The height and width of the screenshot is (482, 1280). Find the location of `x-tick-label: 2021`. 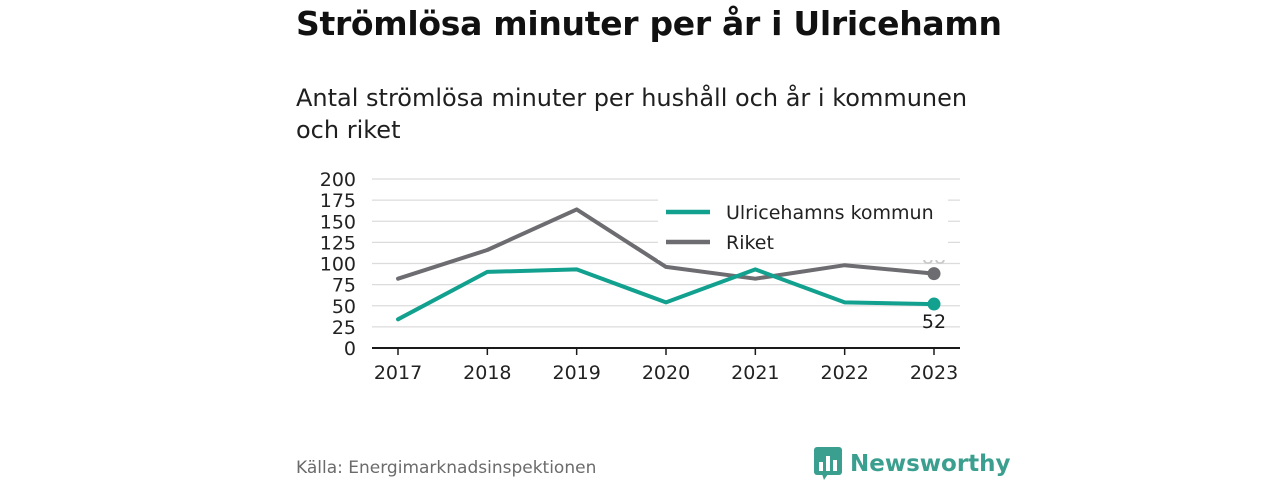

x-tick-label: 2021 is located at coordinates (755, 373).